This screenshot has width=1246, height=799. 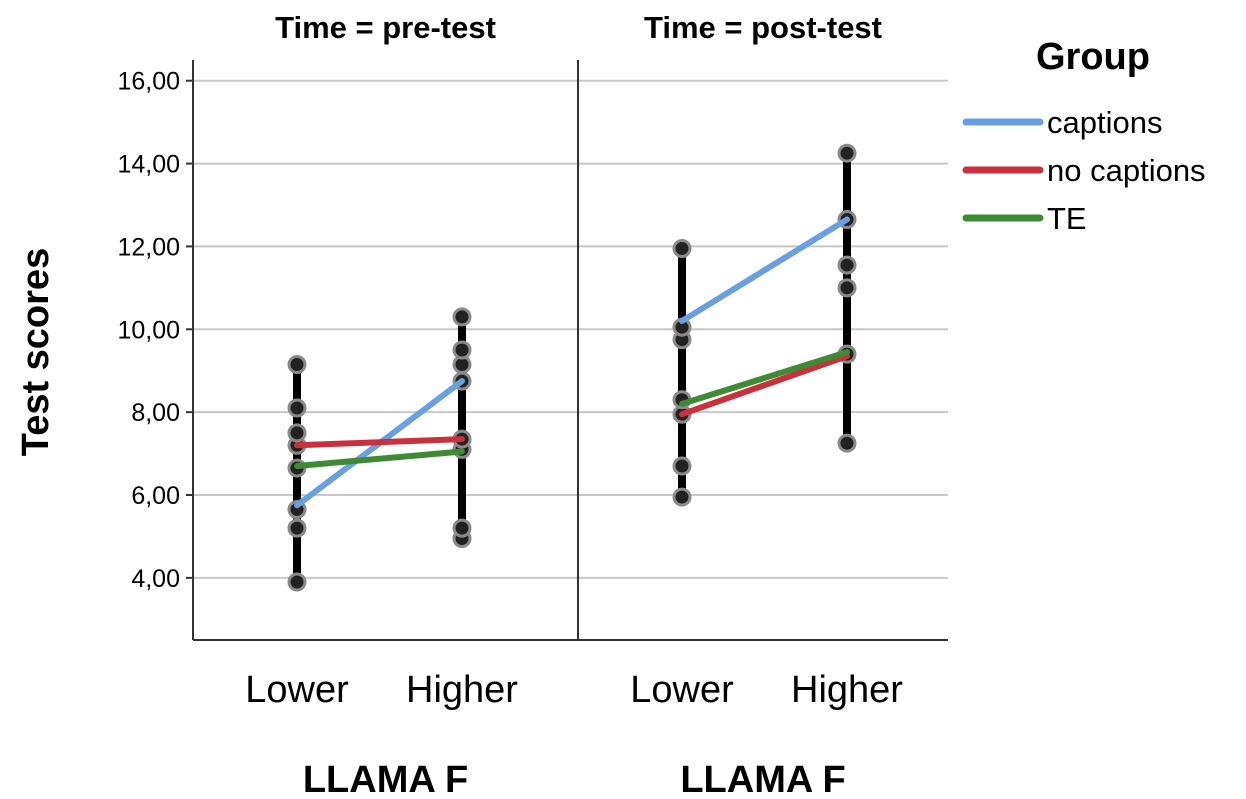 What do you see at coordinates (297, 690) in the screenshot?
I see `x-tick-label-0-0: Lower` at bounding box center [297, 690].